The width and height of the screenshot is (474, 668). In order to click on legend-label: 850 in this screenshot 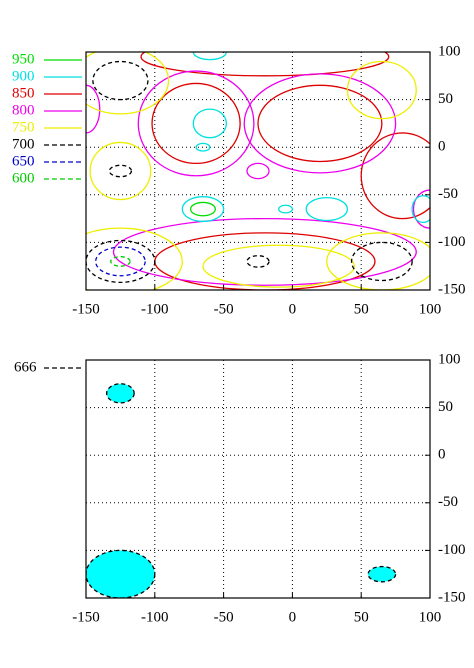, I will do `click(23, 93)`.